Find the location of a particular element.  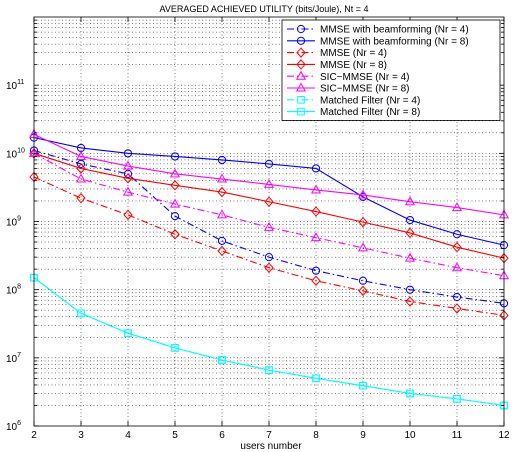

x-tick-label: 6 is located at coordinates (222, 435).